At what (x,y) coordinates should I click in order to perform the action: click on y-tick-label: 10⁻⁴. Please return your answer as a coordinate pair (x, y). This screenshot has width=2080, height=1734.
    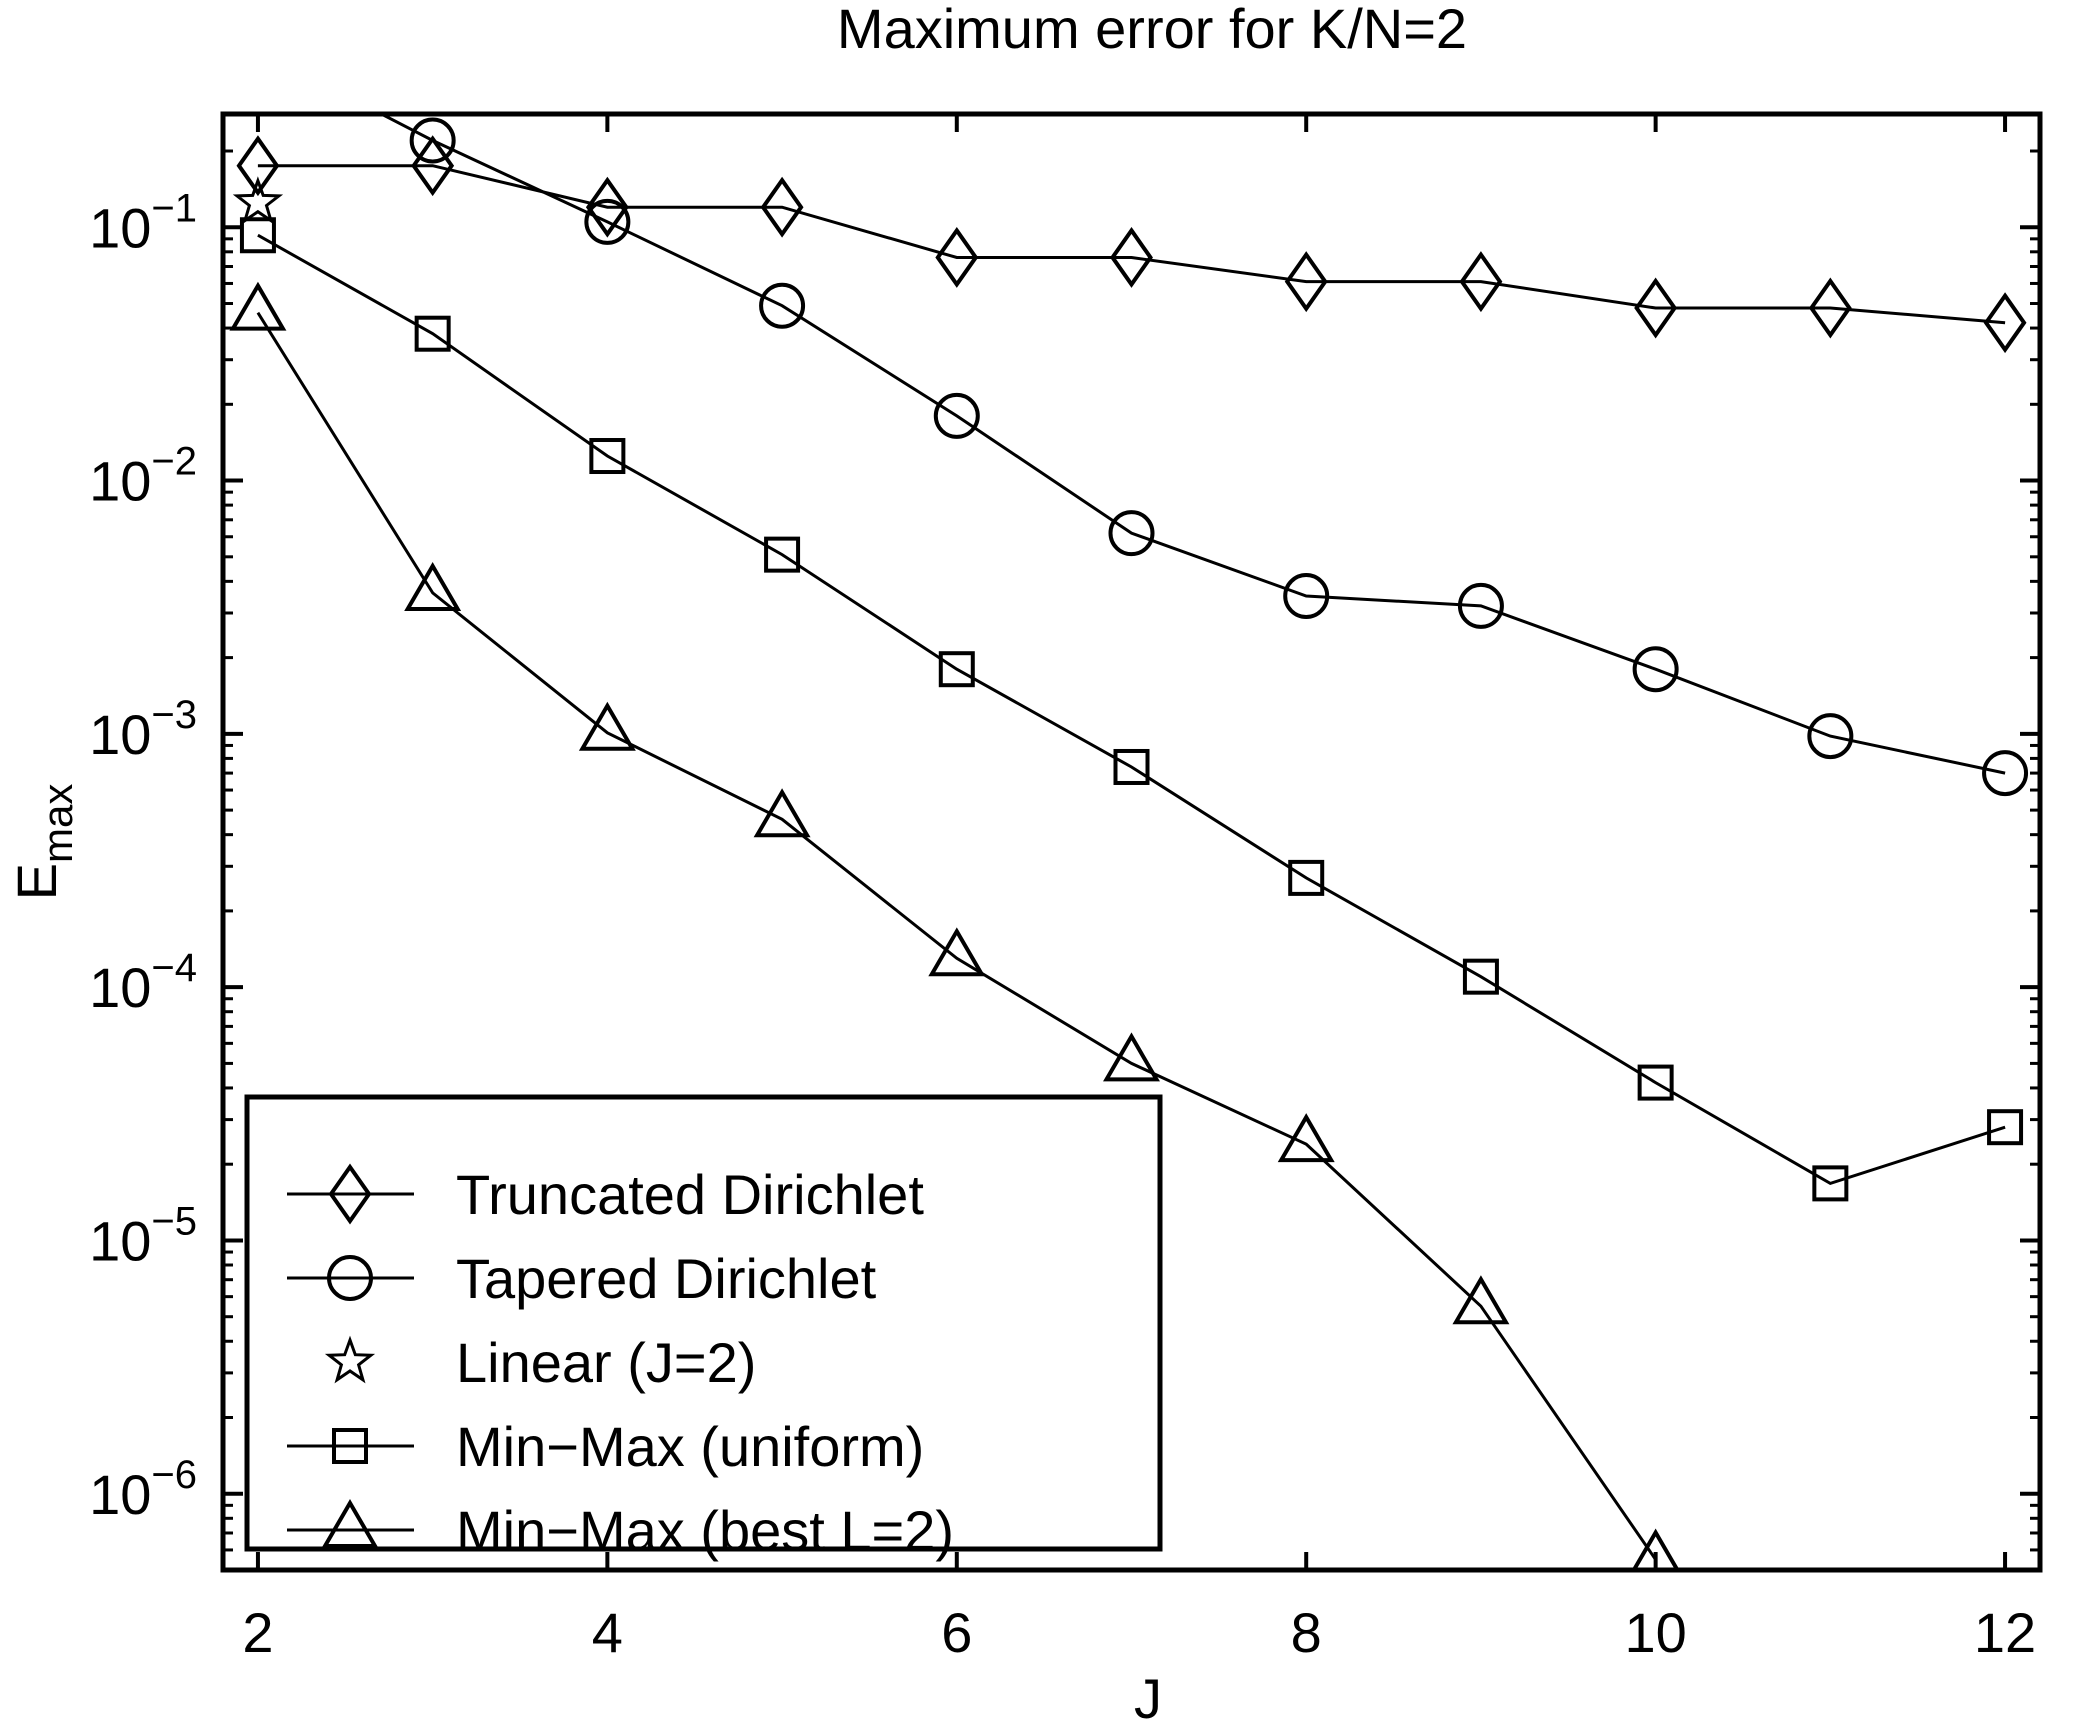
    Looking at the image, I should click on (143, 982).